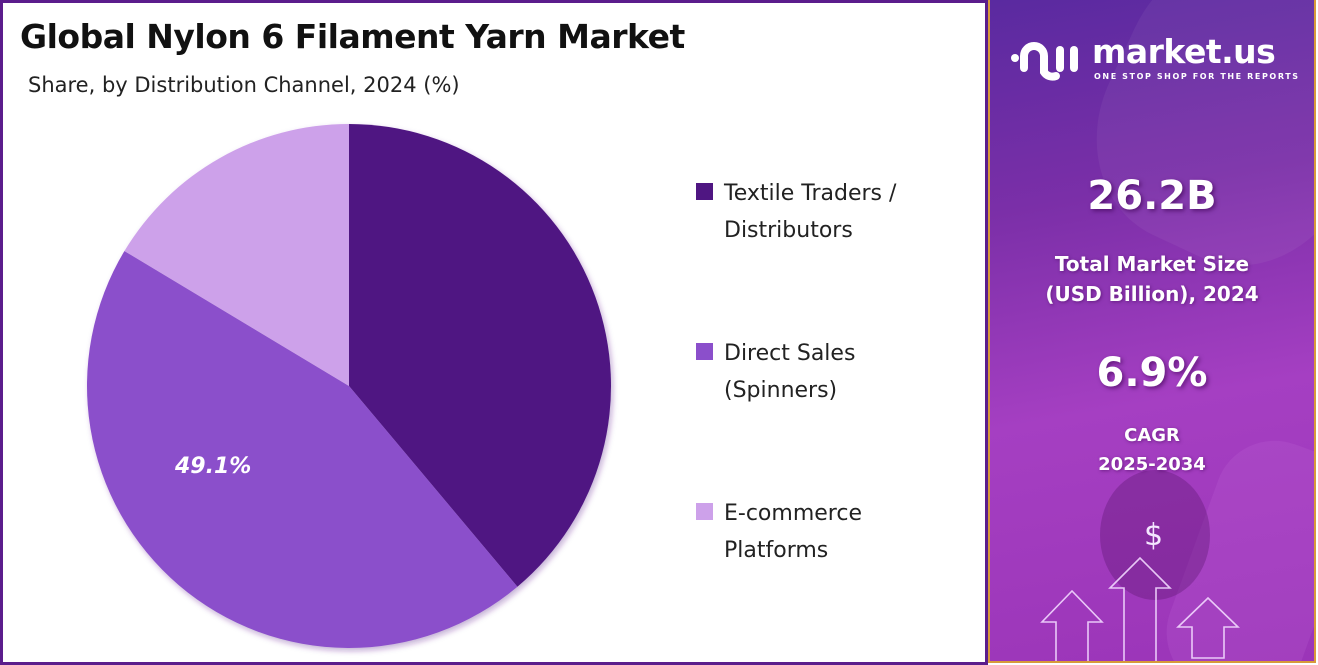  Describe the element at coordinates (790, 372) in the screenshot. I see `legend-label: Direct Sales (Spinners)` at that location.